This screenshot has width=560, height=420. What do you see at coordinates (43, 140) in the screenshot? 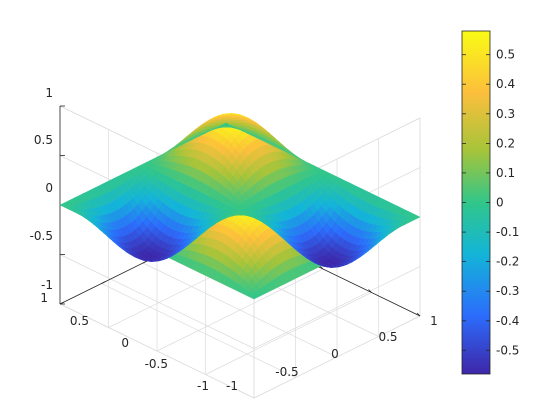
I see `z-tick-label: 0.5` at bounding box center [43, 140].